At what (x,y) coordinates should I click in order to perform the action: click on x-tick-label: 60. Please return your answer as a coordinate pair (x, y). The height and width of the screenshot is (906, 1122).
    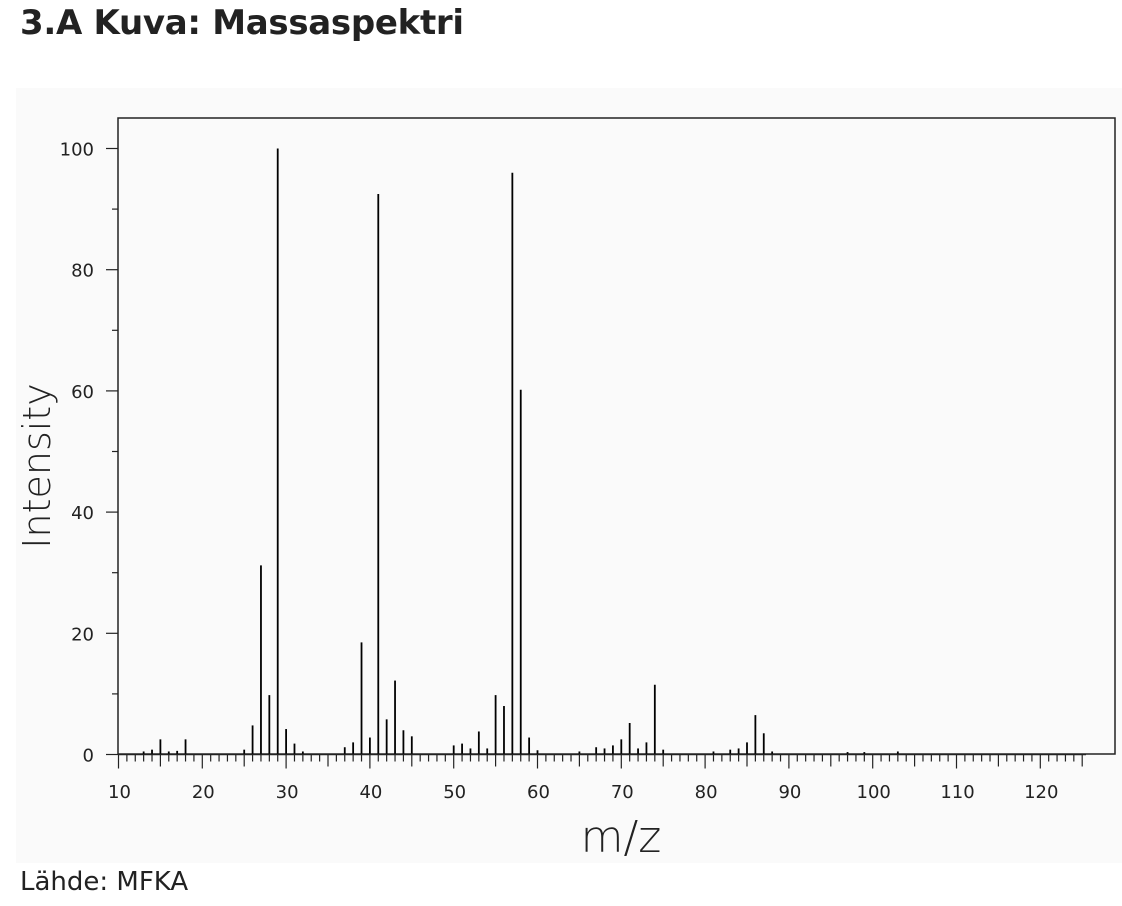
    Looking at the image, I should click on (538, 792).